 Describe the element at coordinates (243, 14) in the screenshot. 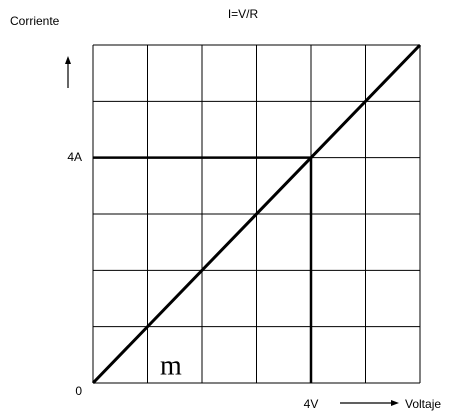

I see `chart-title: I=V/R` at that location.